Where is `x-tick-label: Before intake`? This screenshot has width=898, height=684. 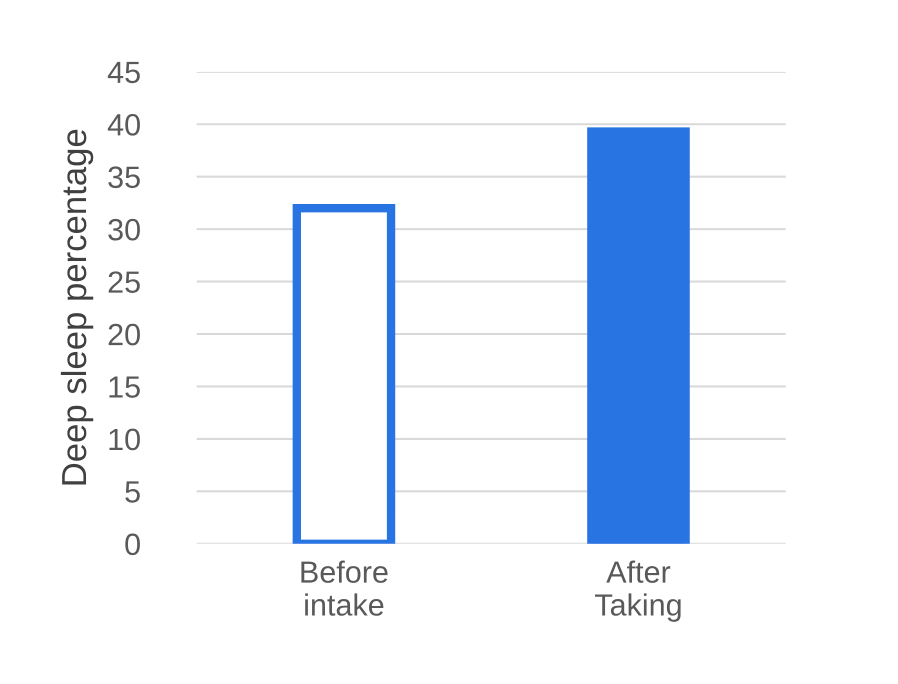 x-tick-label: Before intake is located at coordinates (344, 588).